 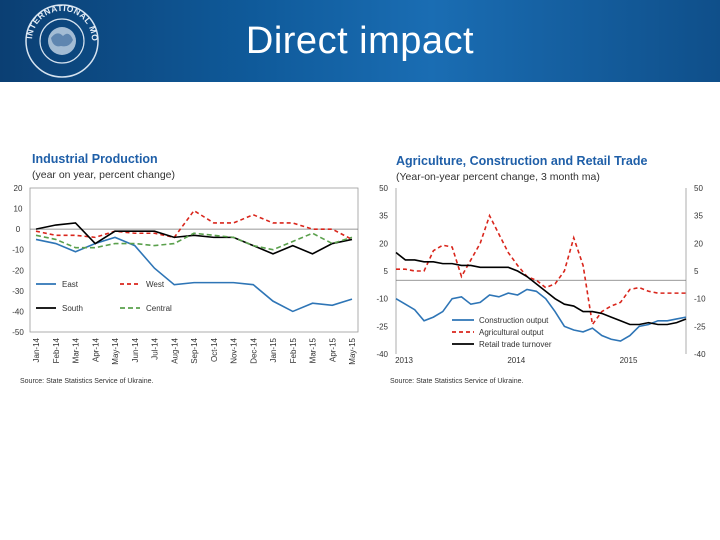 I want to click on chart2-y-tick-left: 5, so click(x=386, y=271).